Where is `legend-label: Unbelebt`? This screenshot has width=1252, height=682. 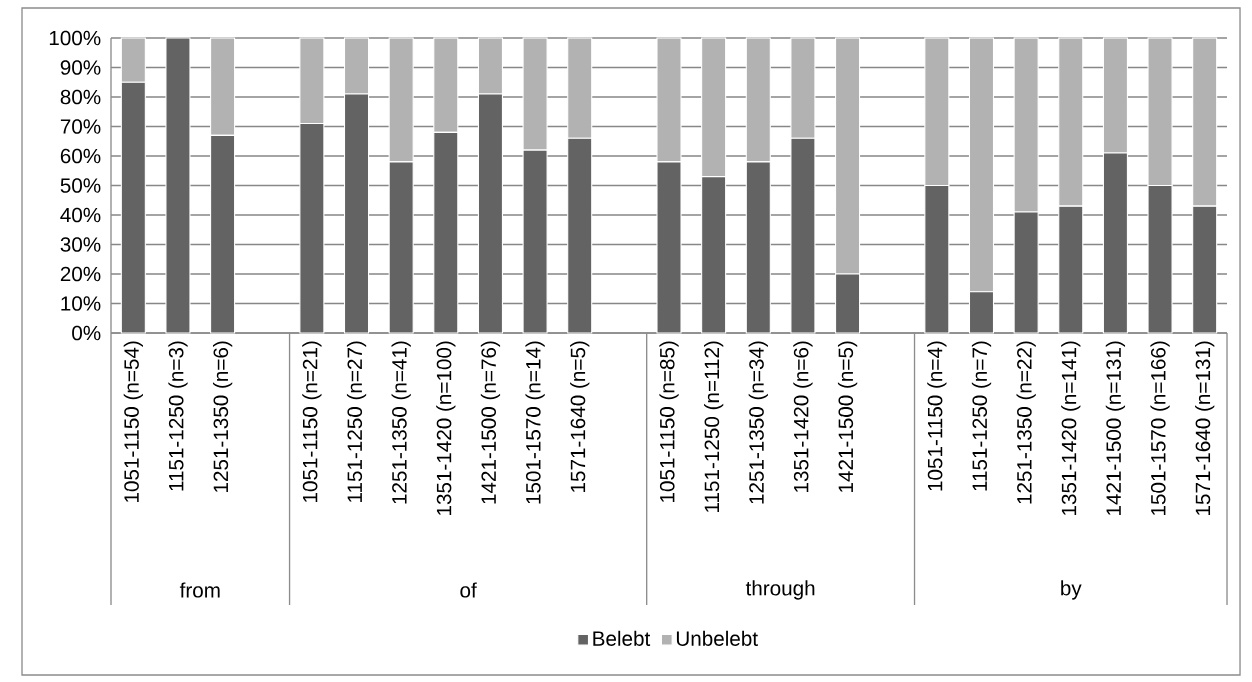
legend-label: Unbelebt is located at coordinates (717, 638).